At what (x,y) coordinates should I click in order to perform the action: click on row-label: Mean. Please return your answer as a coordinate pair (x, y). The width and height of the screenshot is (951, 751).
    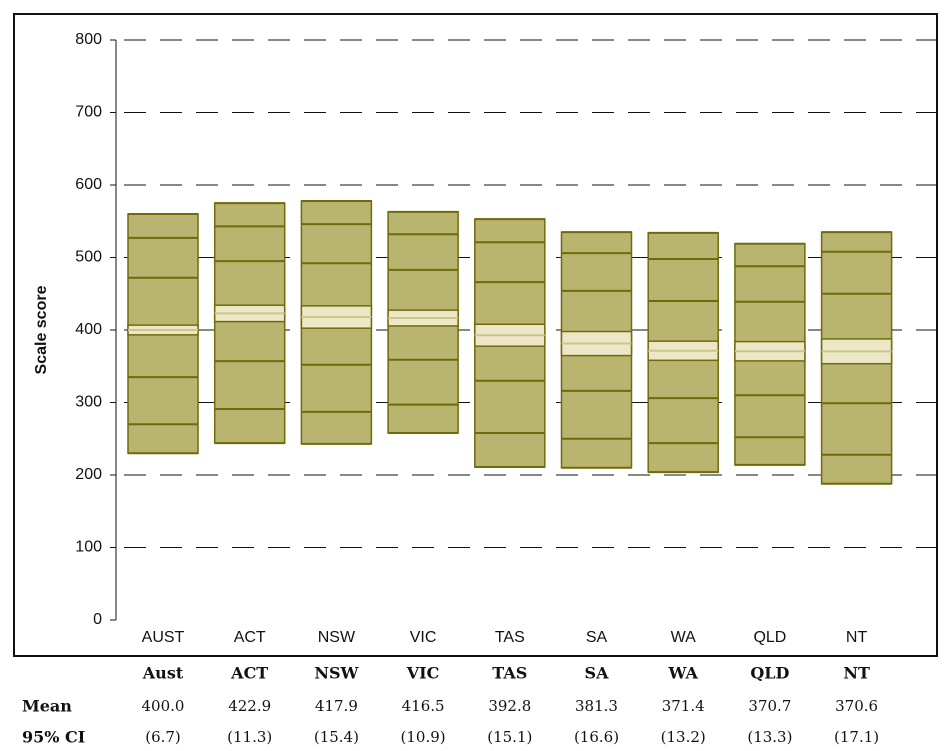
    Looking at the image, I should click on (47, 706).